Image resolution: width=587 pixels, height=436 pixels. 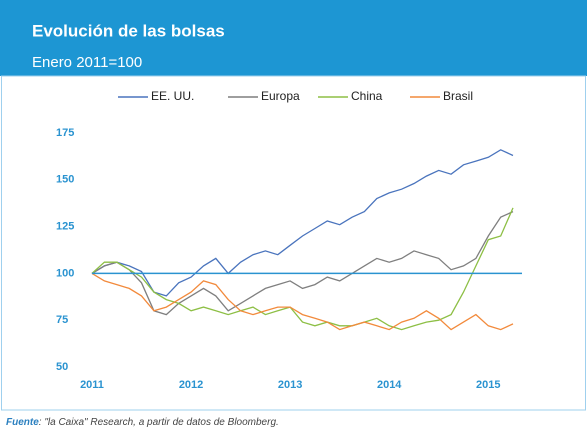 What do you see at coordinates (389, 385) in the screenshot?
I see `x-tick-label: 2014` at bounding box center [389, 385].